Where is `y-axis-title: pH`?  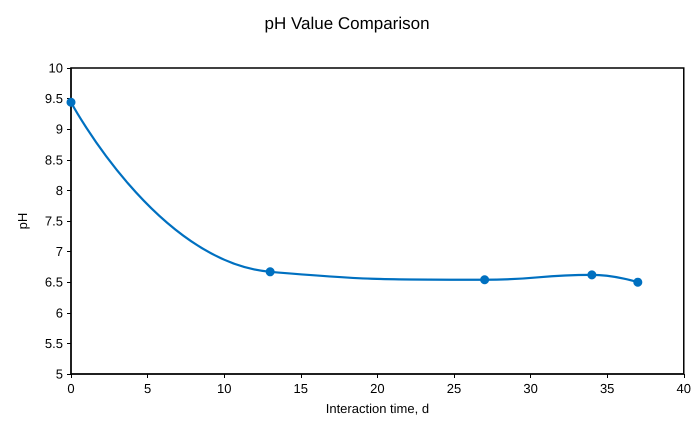
y-axis-title: pH is located at coordinates (22, 221).